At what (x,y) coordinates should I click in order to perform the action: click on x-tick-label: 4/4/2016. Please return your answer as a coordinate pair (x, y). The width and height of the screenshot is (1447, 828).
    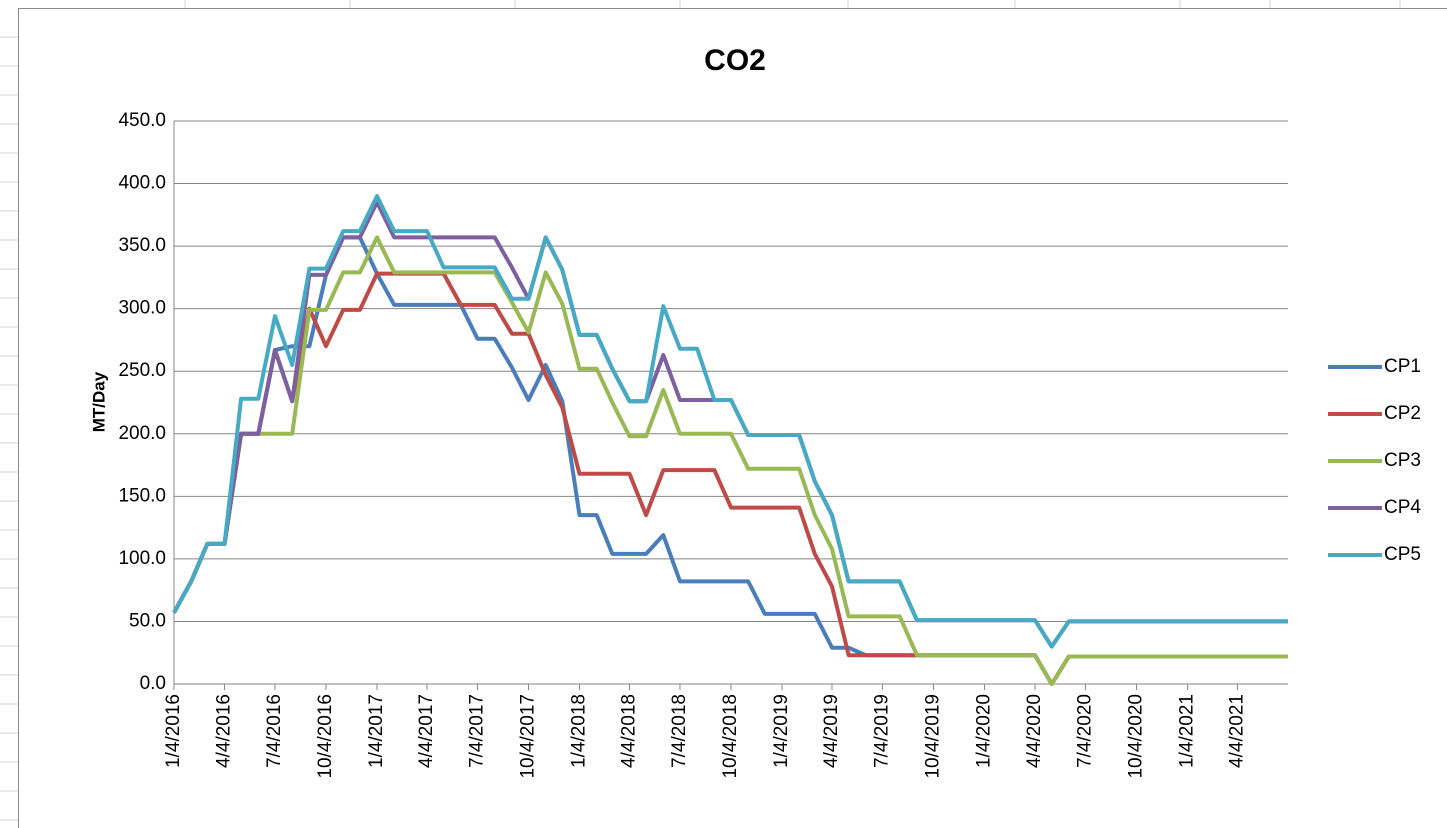
    Looking at the image, I should click on (224, 731).